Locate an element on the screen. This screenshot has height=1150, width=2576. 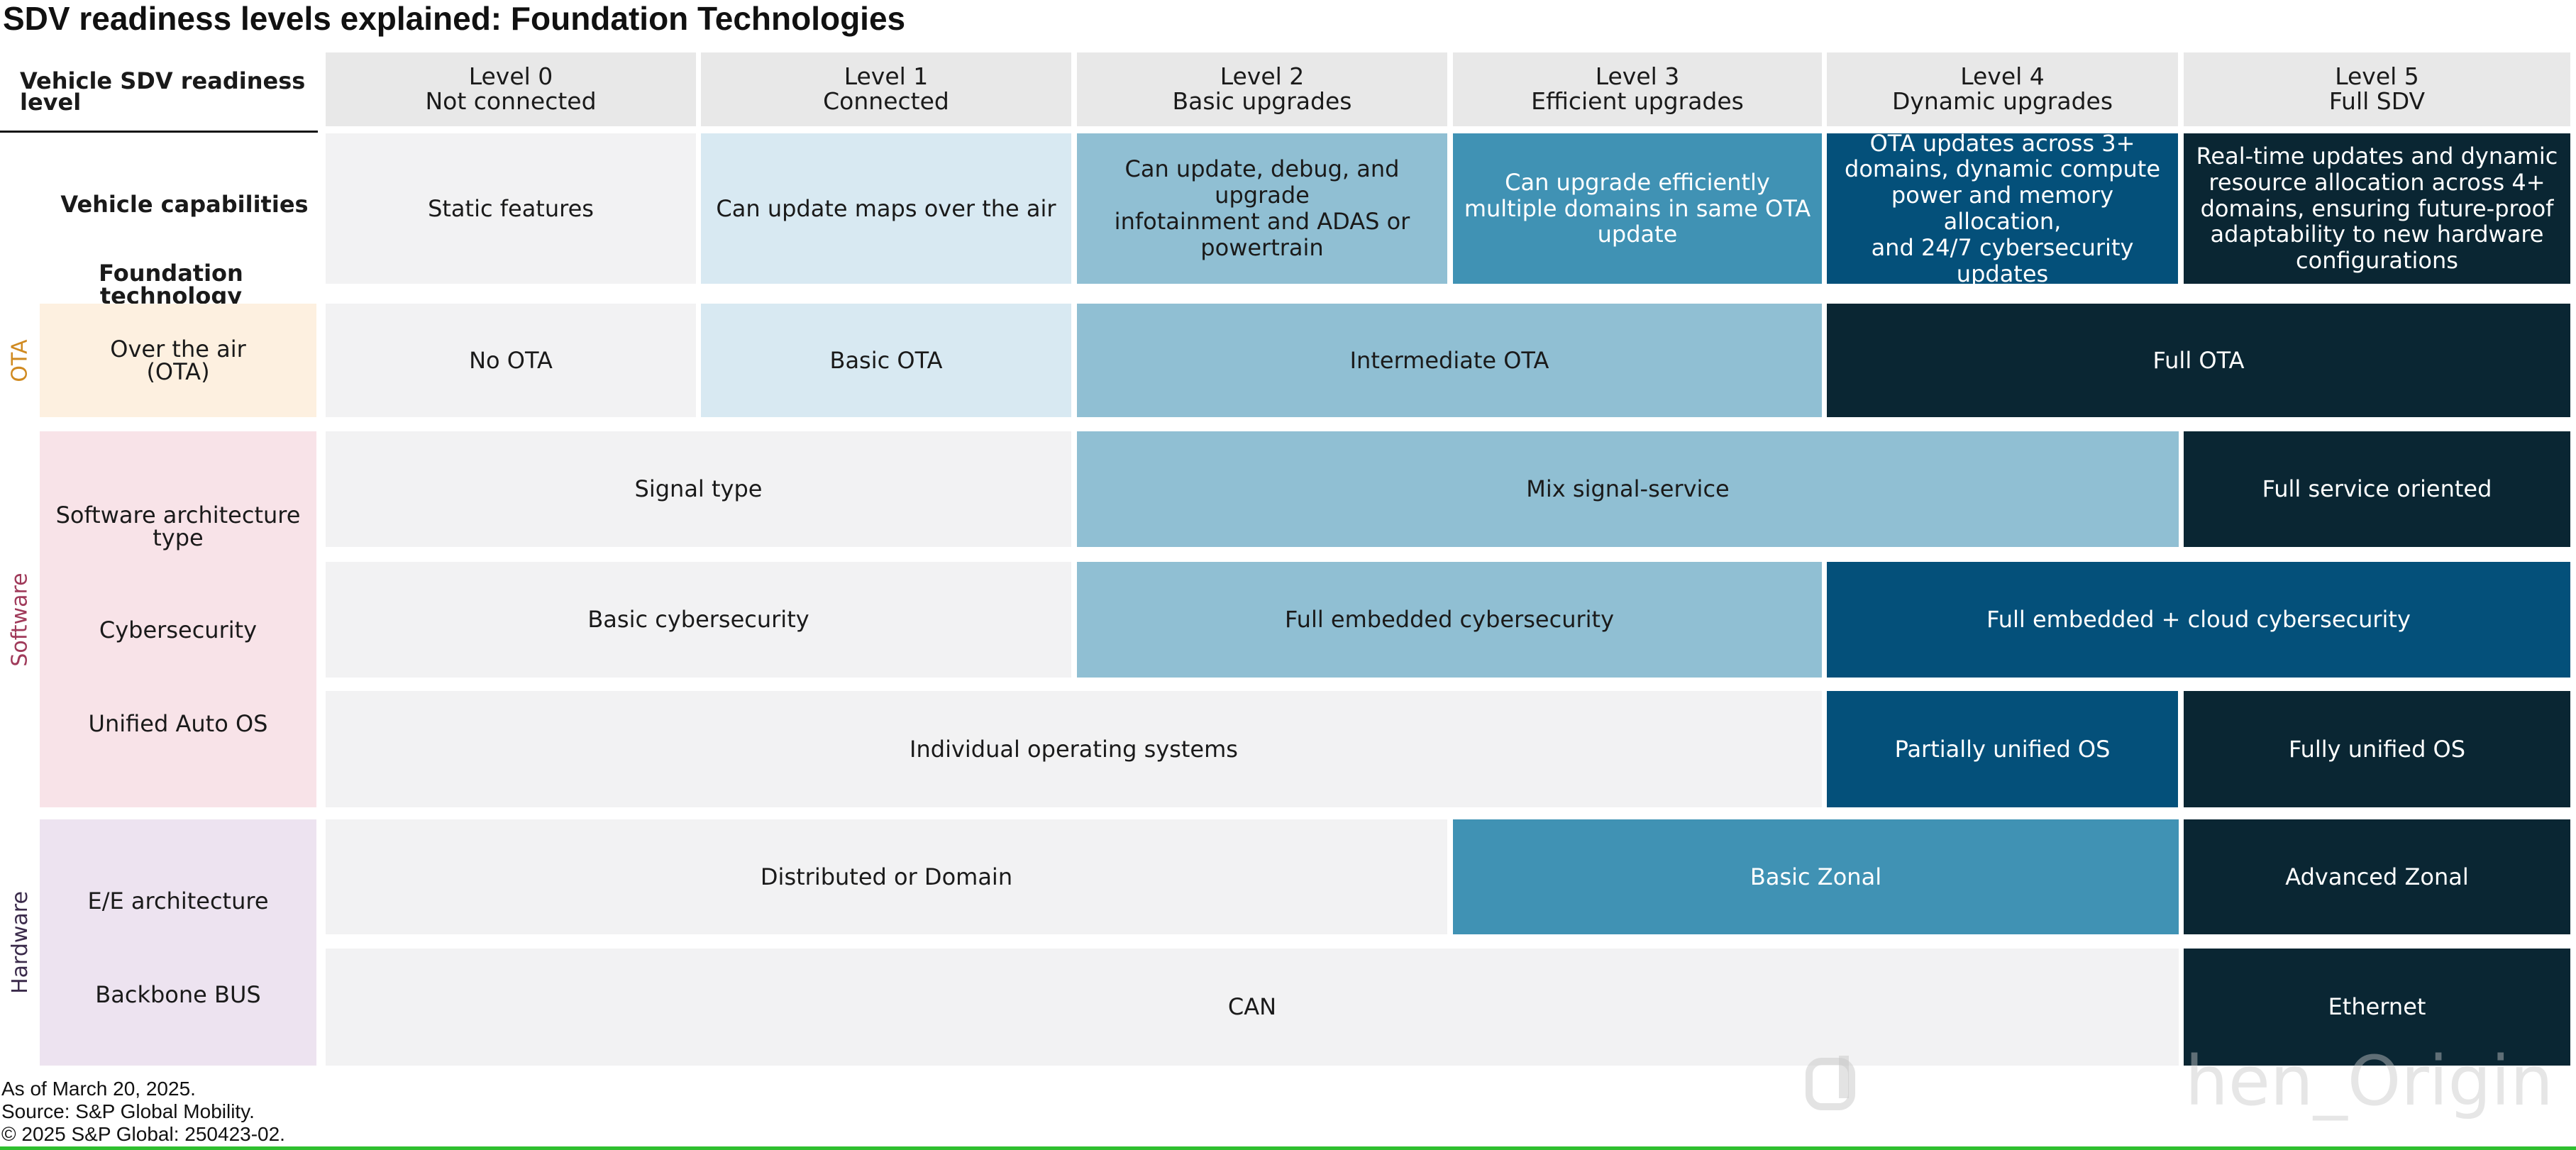
level-desc: Full SDV is located at coordinates (2377, 101).